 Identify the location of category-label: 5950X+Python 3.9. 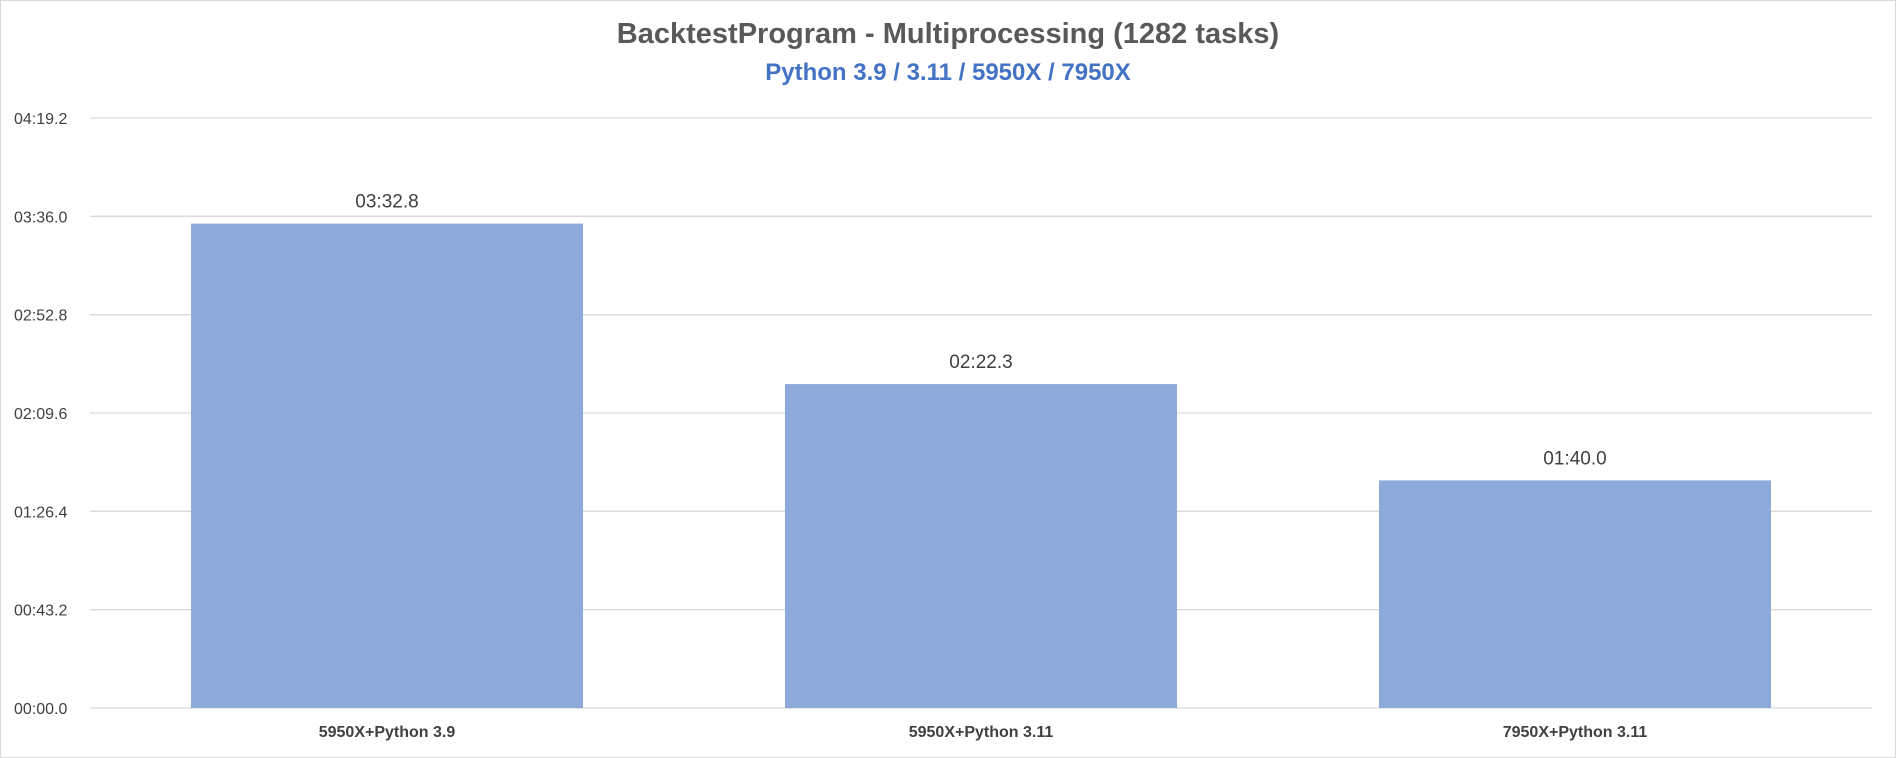
(387, 732).